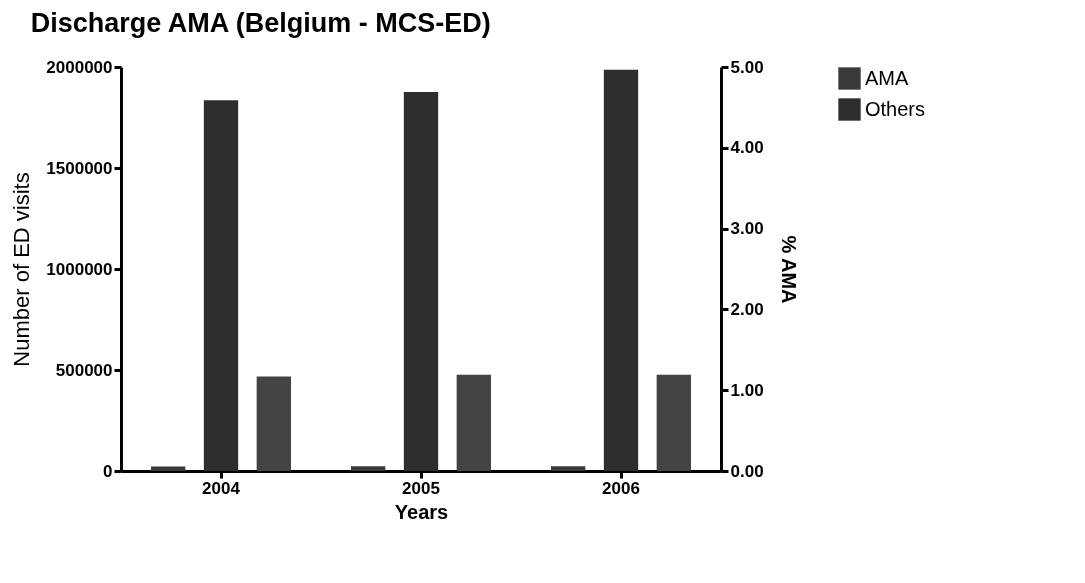 The height and width of the screenshot is (583, 1085). Describe the element at coordinates (84, 370) in the screenshot. I see `y-tick-label: 500000` at that location.